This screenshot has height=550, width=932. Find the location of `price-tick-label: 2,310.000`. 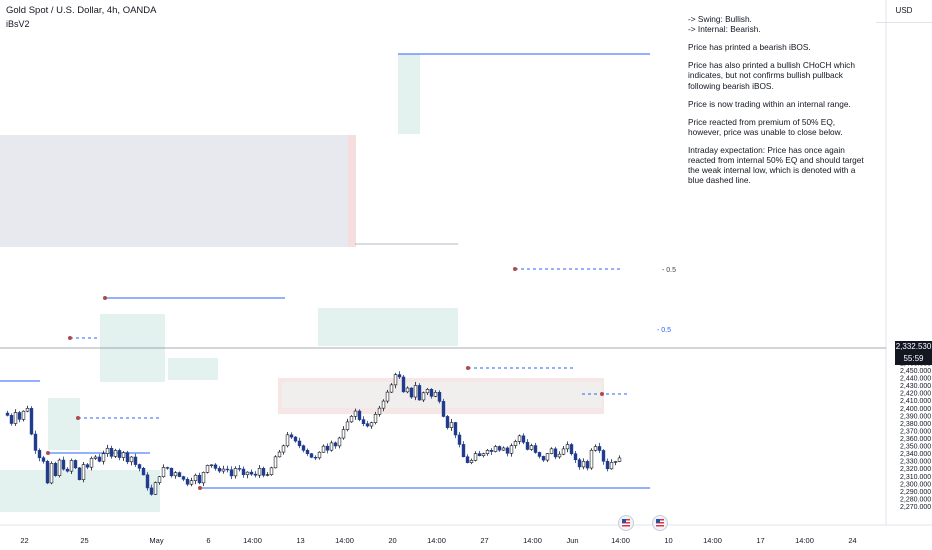

price-tick-label: 2,310.000 is located at coordinates (915, 477).